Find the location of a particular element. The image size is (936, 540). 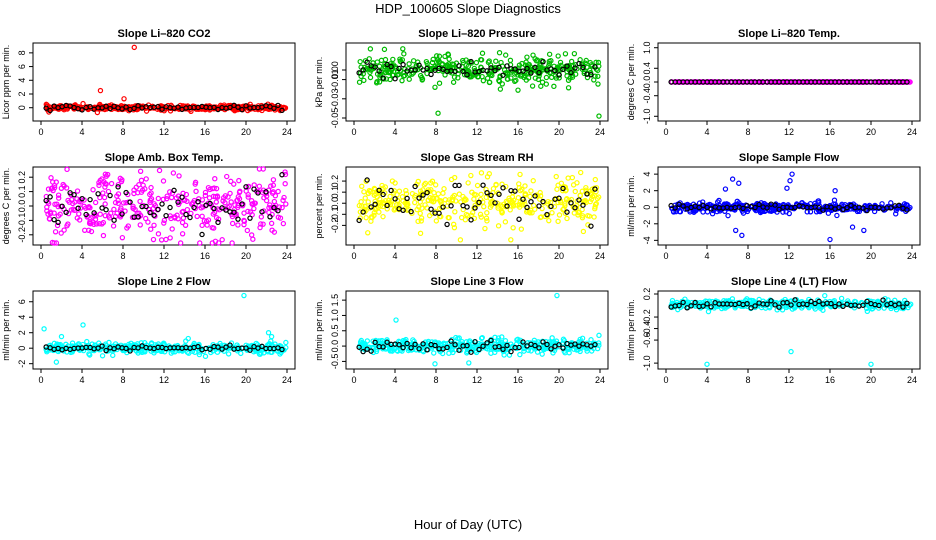

y-tick-label: 6 is located at coordinates (22, 66).